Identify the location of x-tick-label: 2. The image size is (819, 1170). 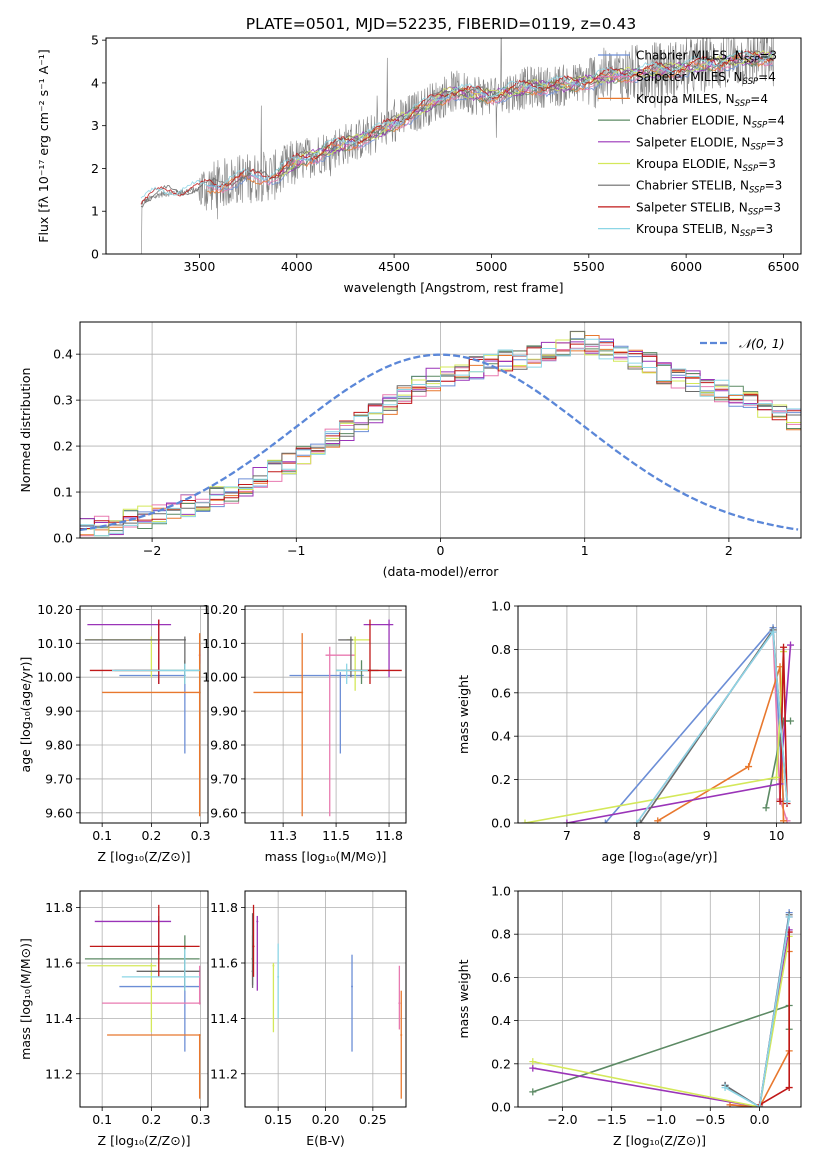
(729, 550).